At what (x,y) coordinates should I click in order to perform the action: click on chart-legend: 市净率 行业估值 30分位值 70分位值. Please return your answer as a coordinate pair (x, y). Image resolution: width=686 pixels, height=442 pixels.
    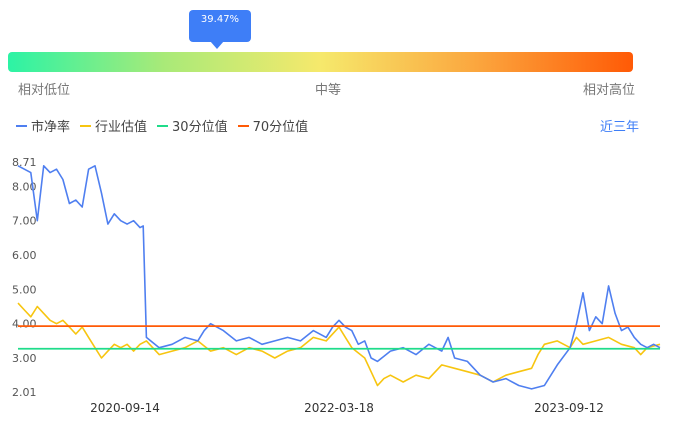
    Looking at the image, I should click on (162, 125).